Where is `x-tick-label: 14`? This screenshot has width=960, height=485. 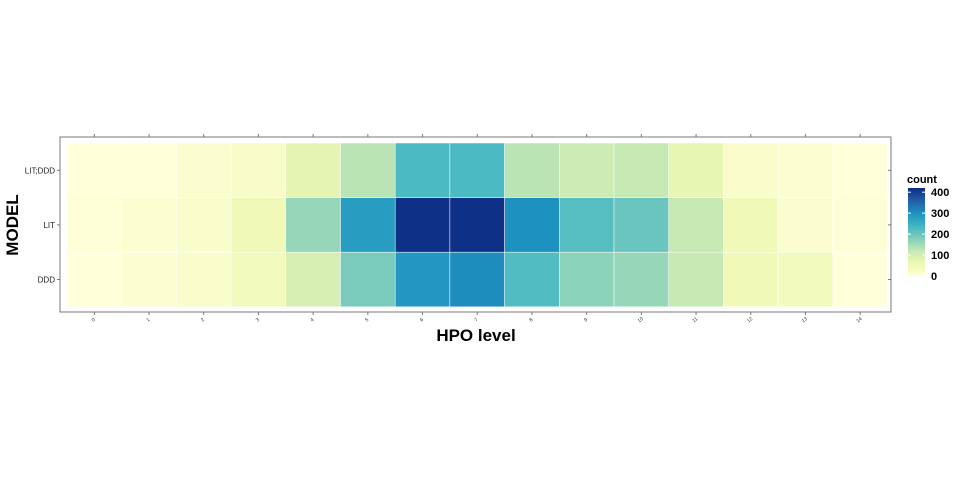
x-tick-label: 14 is located at coordinates (859, 320).